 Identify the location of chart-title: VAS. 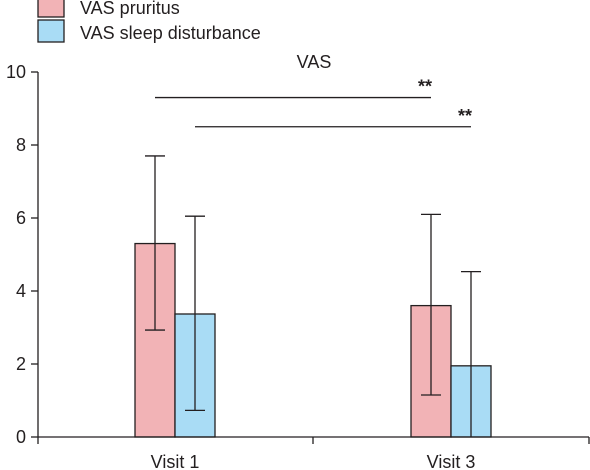
(314, 62).